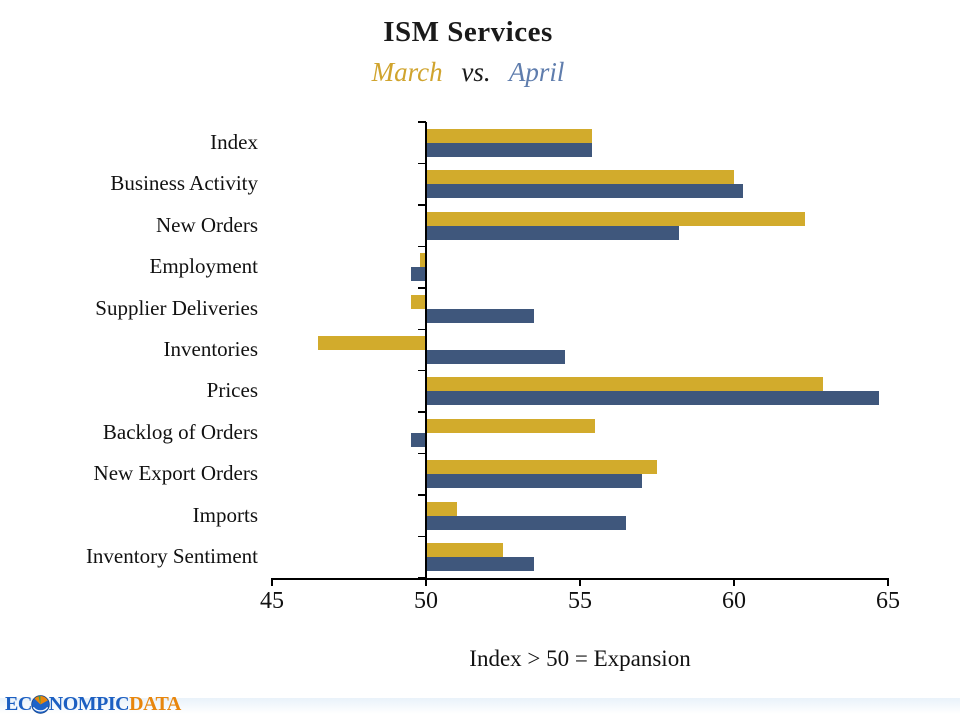 The image size is (960, 720). What do you see at coordinates (206, 224) in the screenshot?
I see `category-label: New Orders` at bounding box center [206, 224].